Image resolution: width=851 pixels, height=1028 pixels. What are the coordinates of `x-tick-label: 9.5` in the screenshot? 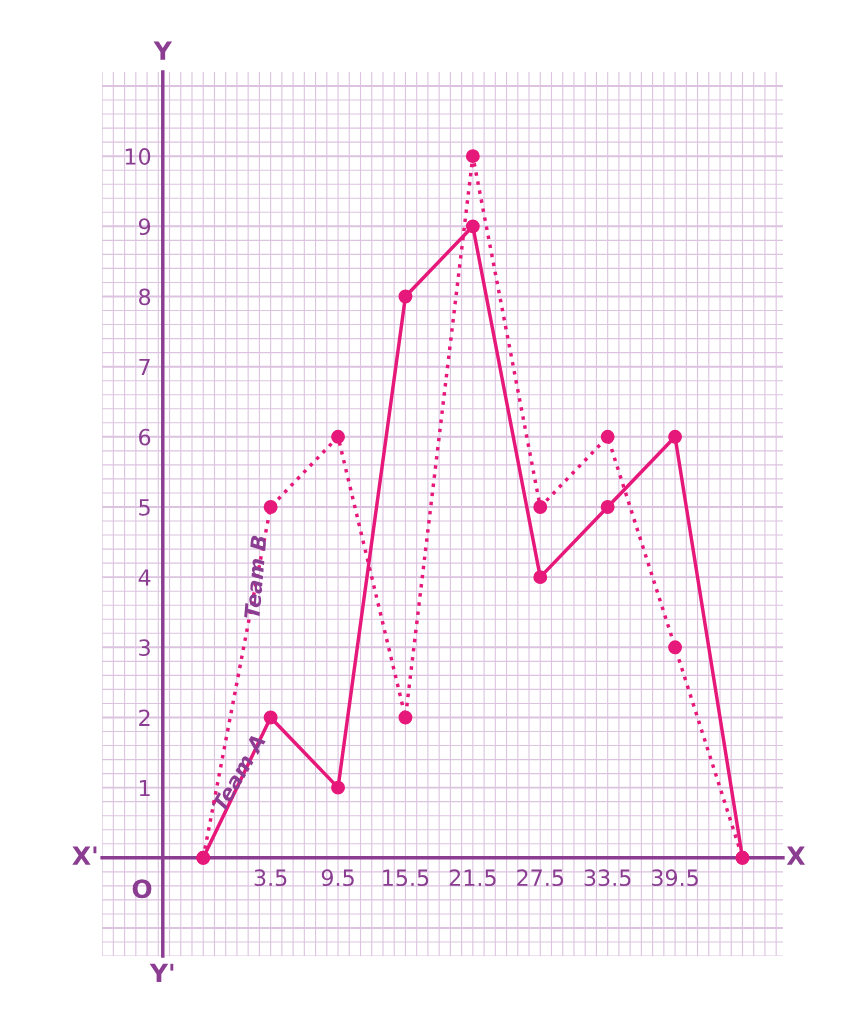 It's located at (337, 878).